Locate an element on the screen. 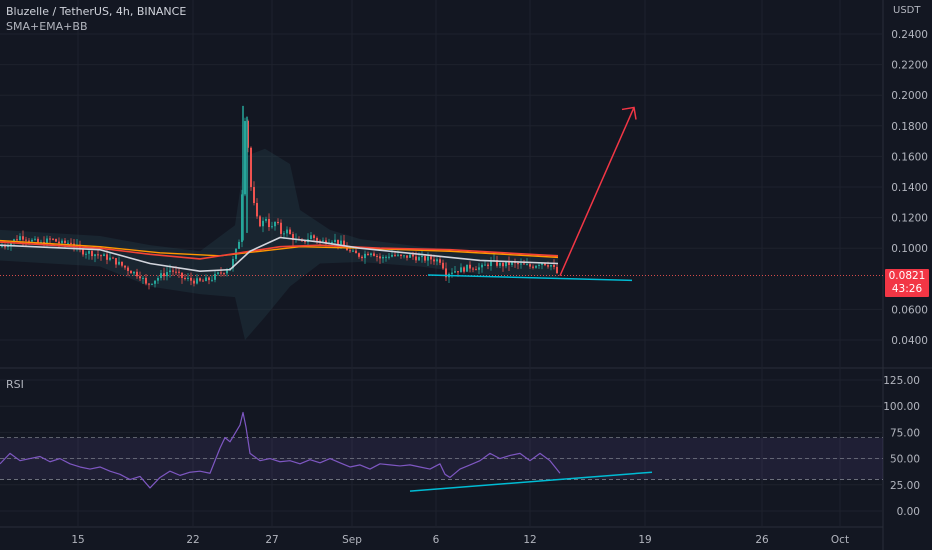  rsi-label: RSI is located at coordinates (15, 384).